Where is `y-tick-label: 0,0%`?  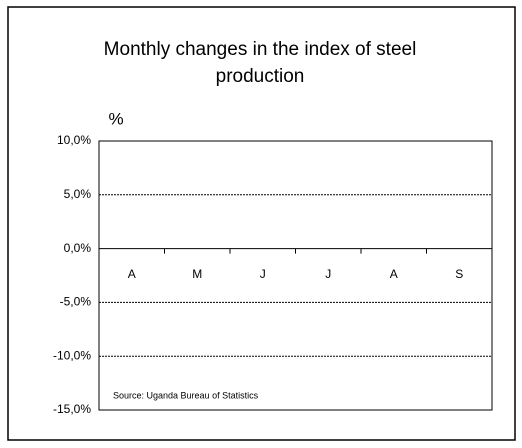 y-tick-label: 0,0% is located at coordinates (78, 248).